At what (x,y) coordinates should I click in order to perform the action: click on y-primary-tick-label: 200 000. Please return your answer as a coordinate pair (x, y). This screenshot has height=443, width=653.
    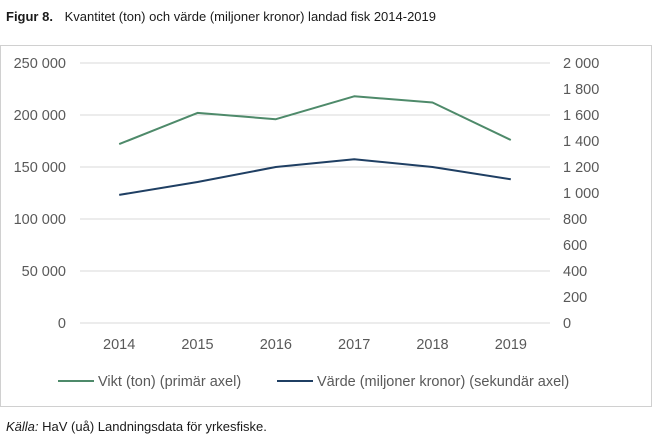
    Looking at the image, I should click on (40, 116).